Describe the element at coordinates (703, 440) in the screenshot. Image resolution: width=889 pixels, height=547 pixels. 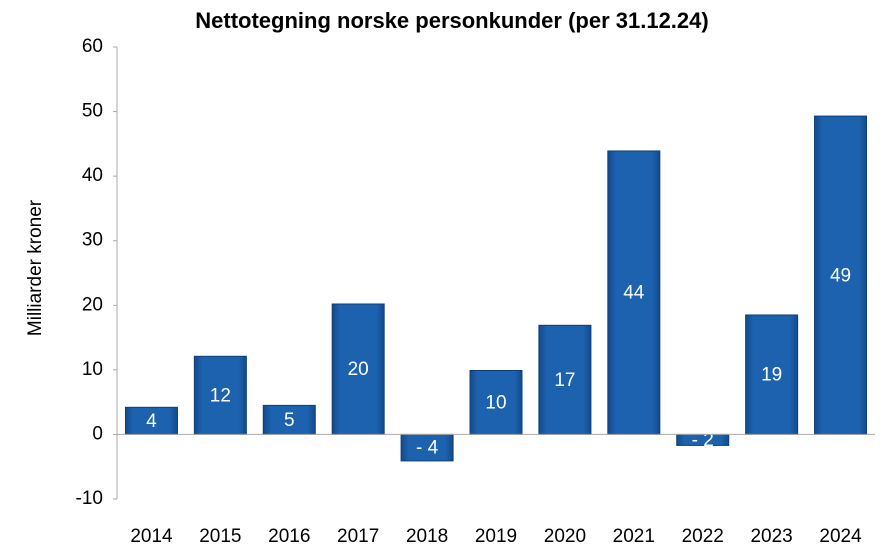
I see `value-label: - 2` at that location.